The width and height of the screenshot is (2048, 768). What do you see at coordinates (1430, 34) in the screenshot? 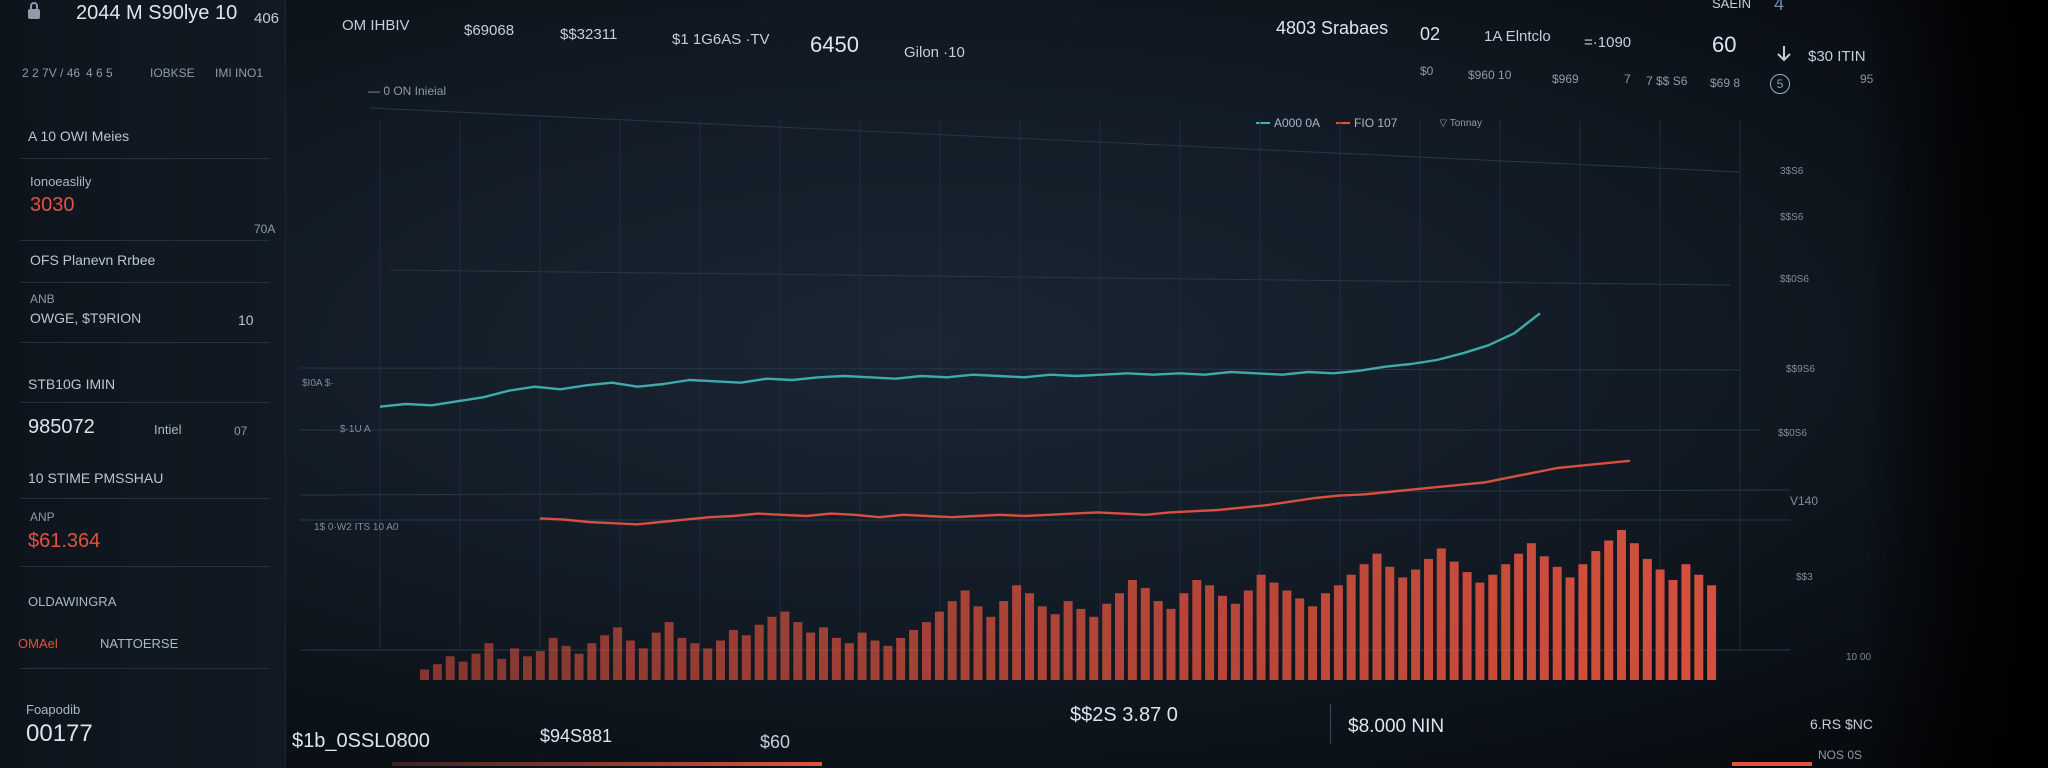
I see `header-right-2: 02` at bounding box center [1430, 34].